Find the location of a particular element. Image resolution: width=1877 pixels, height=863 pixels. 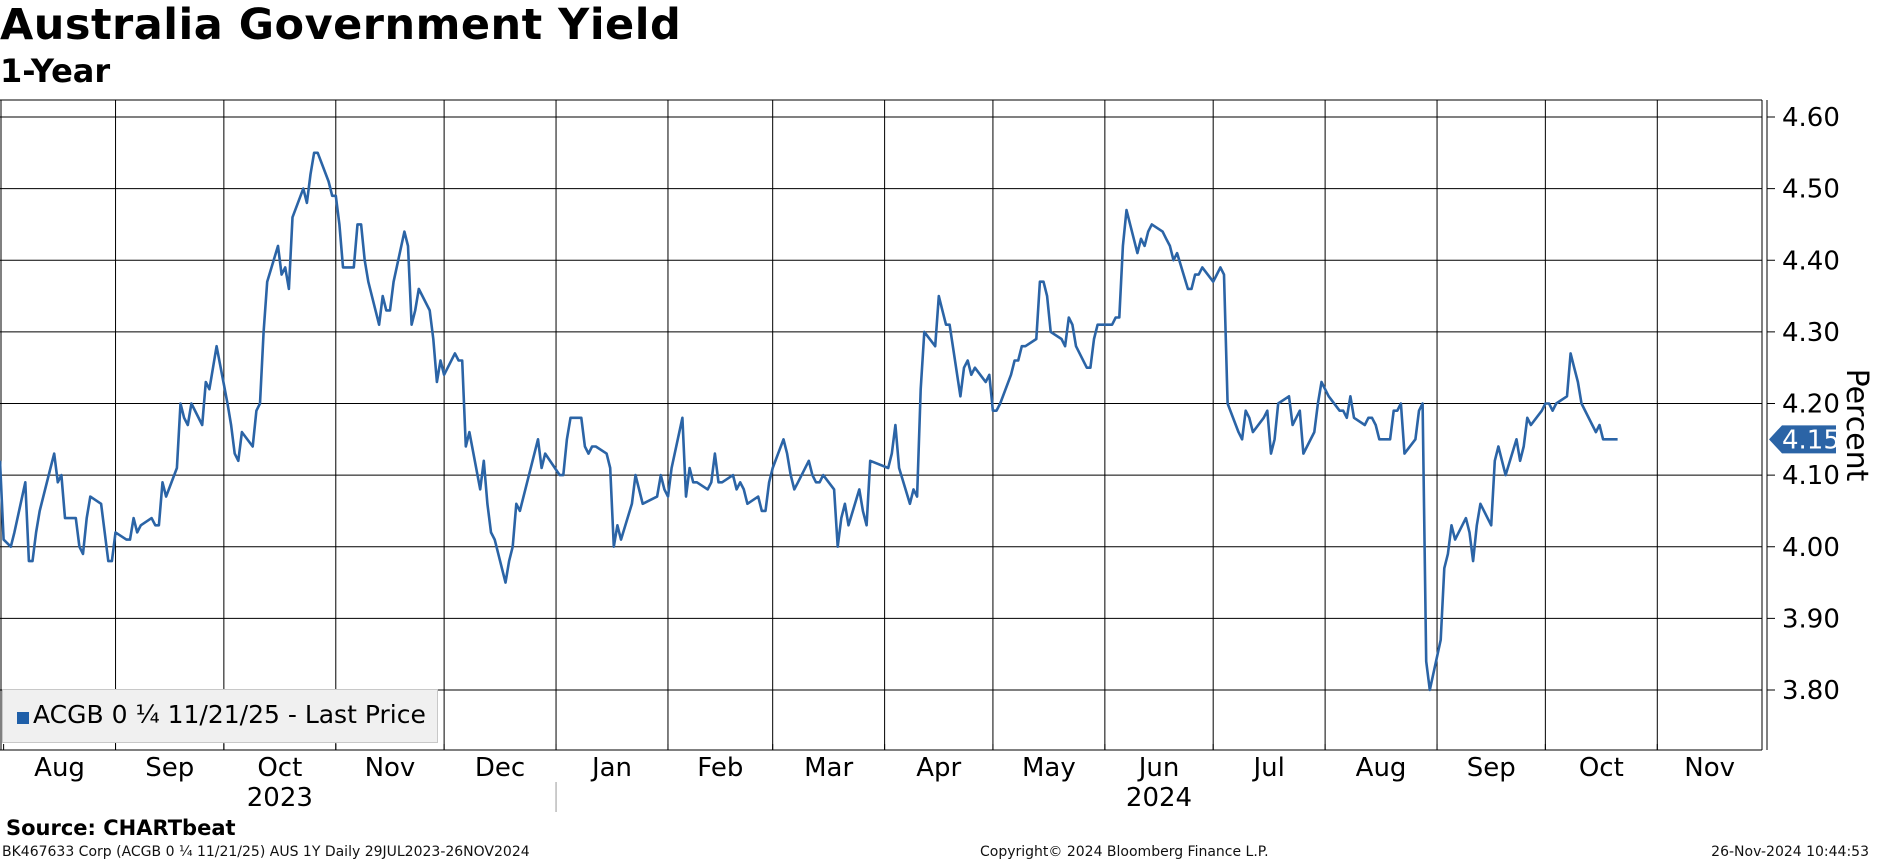

x-tick-label: May is located at coordinates (1049, 768).